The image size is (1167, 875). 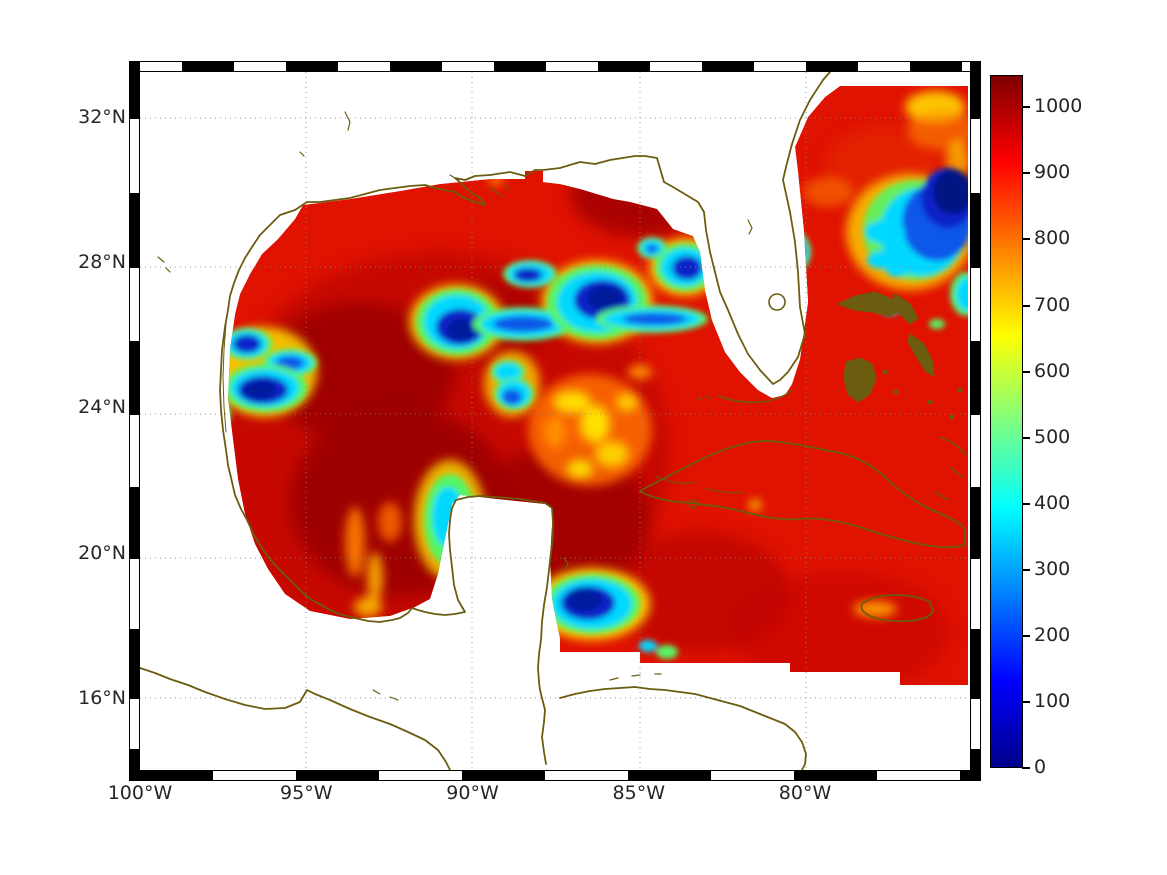 What do you see at coordinates (140, 793) in the screenshot?
I see `lon-tick-label: 100°W` at bounding box center [140, 793].